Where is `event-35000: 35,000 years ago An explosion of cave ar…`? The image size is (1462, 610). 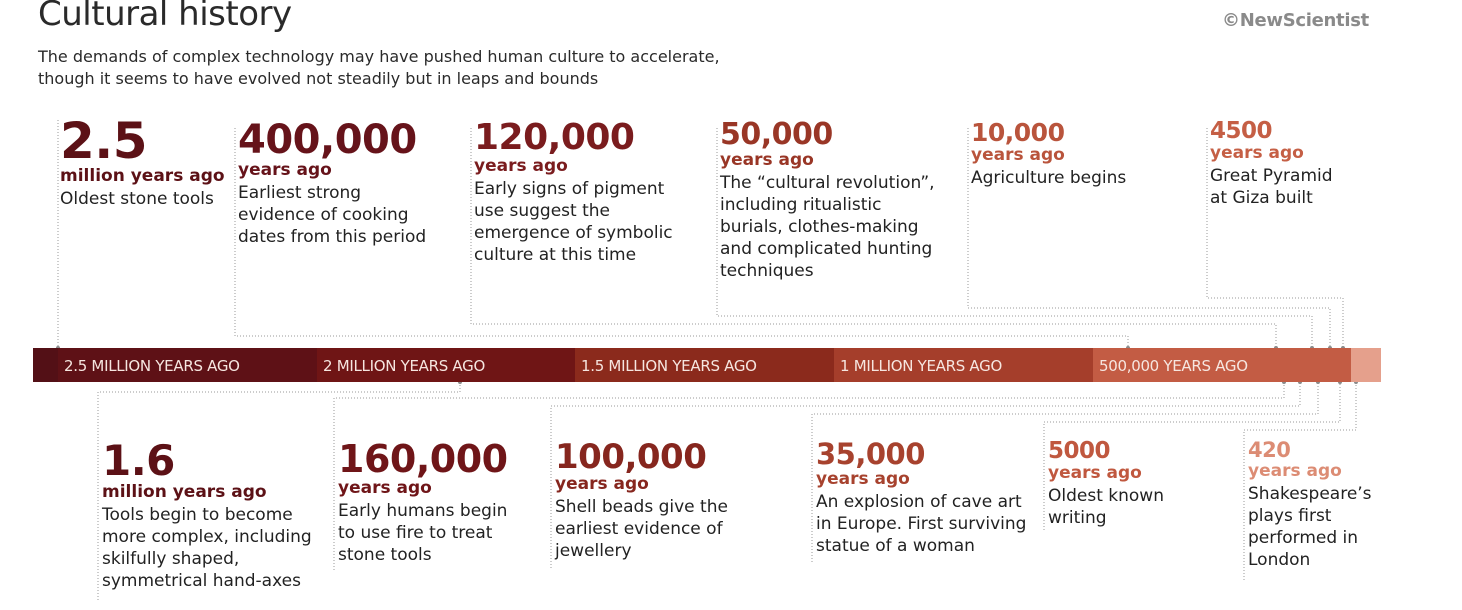 event-35000: 35,000 years ago An explosion of cave ar… is located at coordinates (936, 498).